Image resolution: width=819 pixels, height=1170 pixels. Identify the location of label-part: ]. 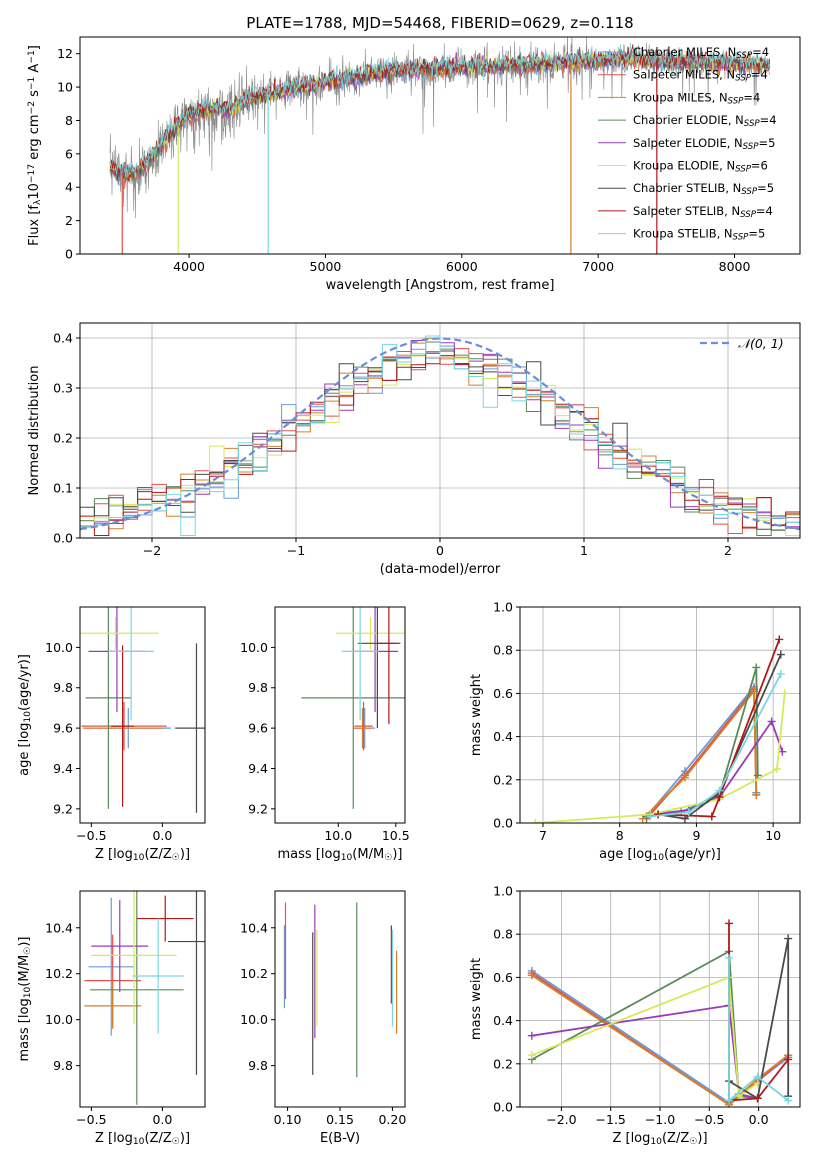
(34, 47).